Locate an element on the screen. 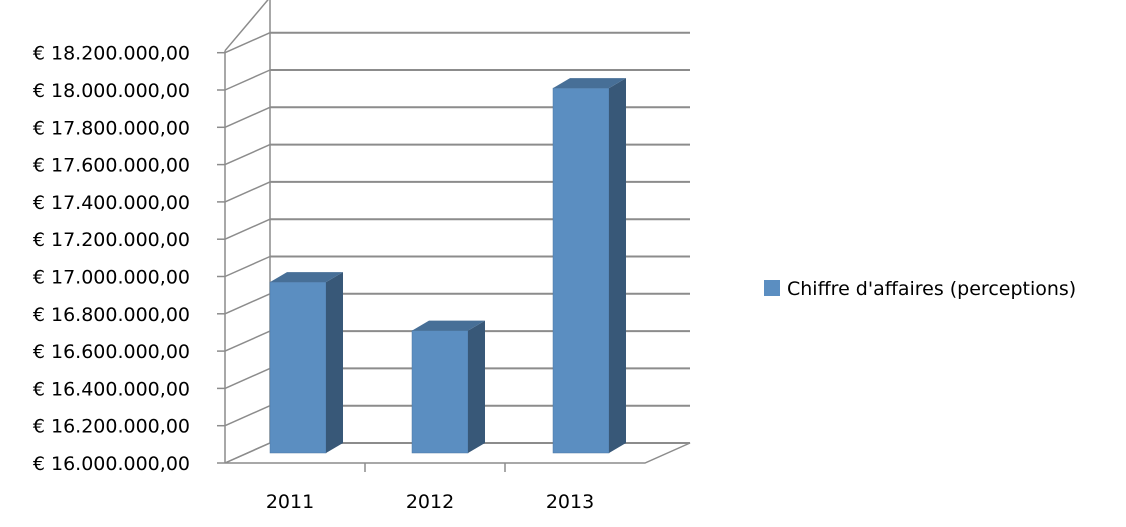 This screenshot has width=1126, height=527. y-tick-label: € 17.200.000,00 is located at coordinates (111, 240).